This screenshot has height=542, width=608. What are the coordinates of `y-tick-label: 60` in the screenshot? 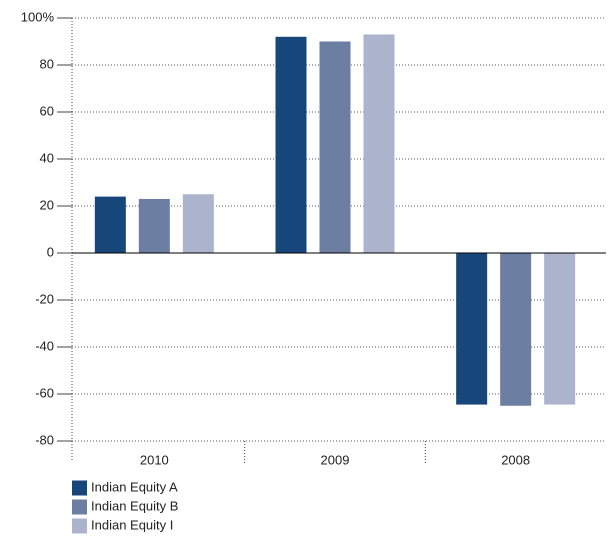 It's located at (47, 110).